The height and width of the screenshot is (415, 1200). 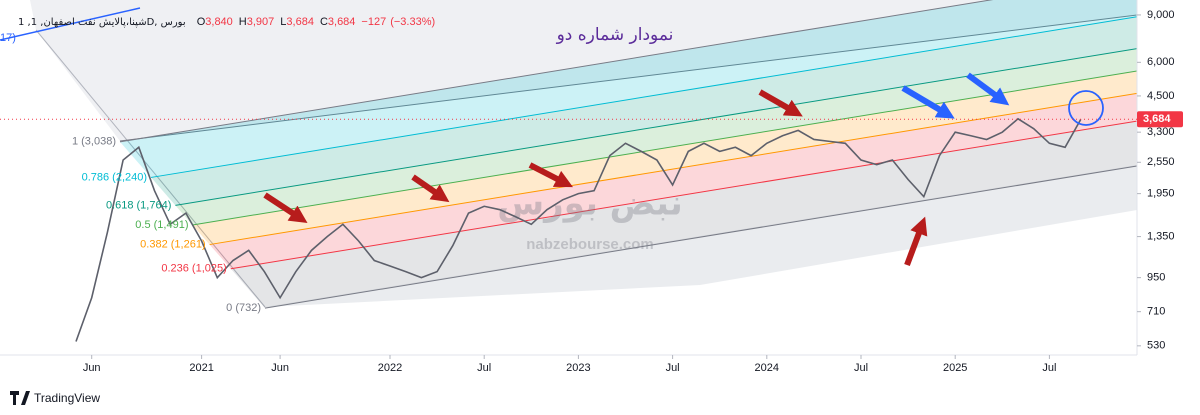 I want to click on y-tick-label: 1,350, so click(x=1161, y=237).